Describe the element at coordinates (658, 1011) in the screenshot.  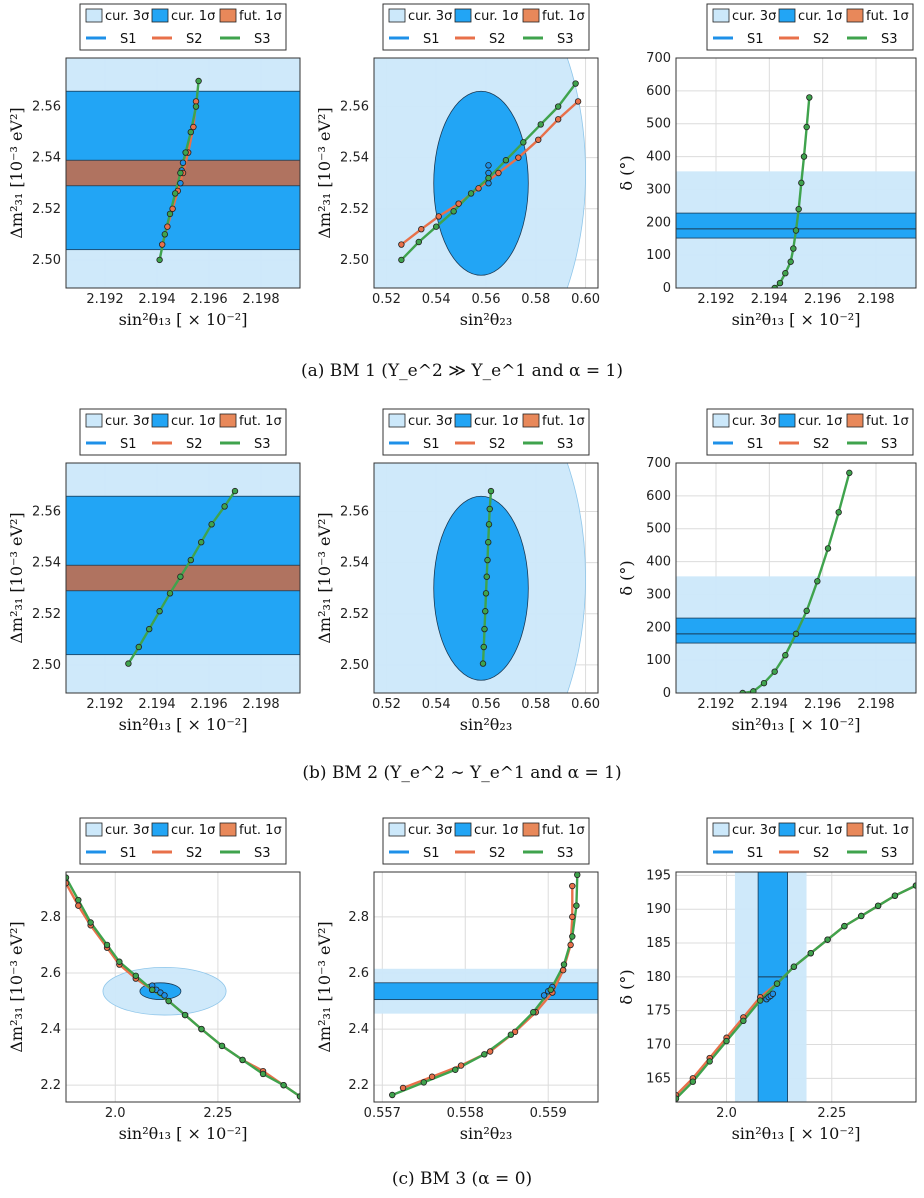
I see `y-tick-label: 175` at that location.